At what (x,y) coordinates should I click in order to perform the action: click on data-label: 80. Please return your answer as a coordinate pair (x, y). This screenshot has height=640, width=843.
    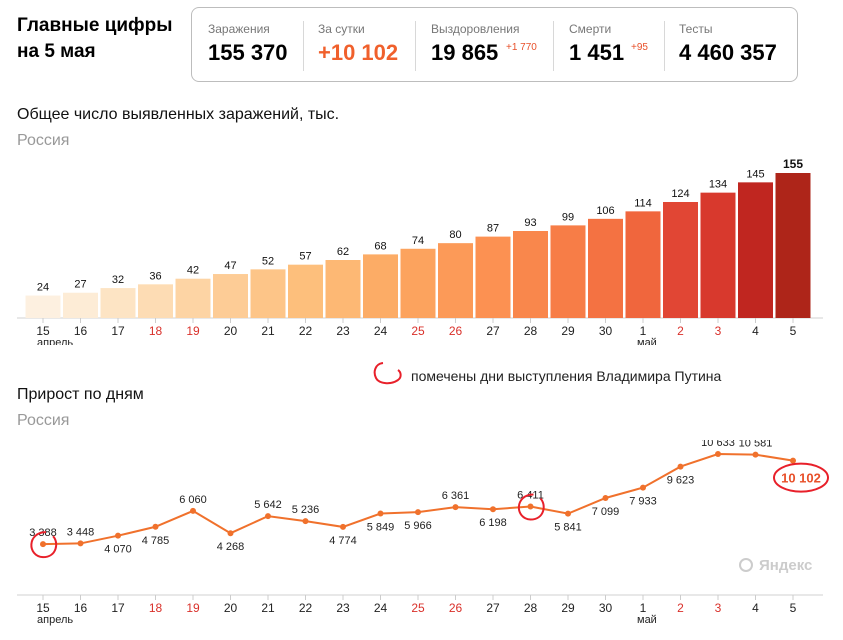
    Looking at the image, I should click on (455, 235).